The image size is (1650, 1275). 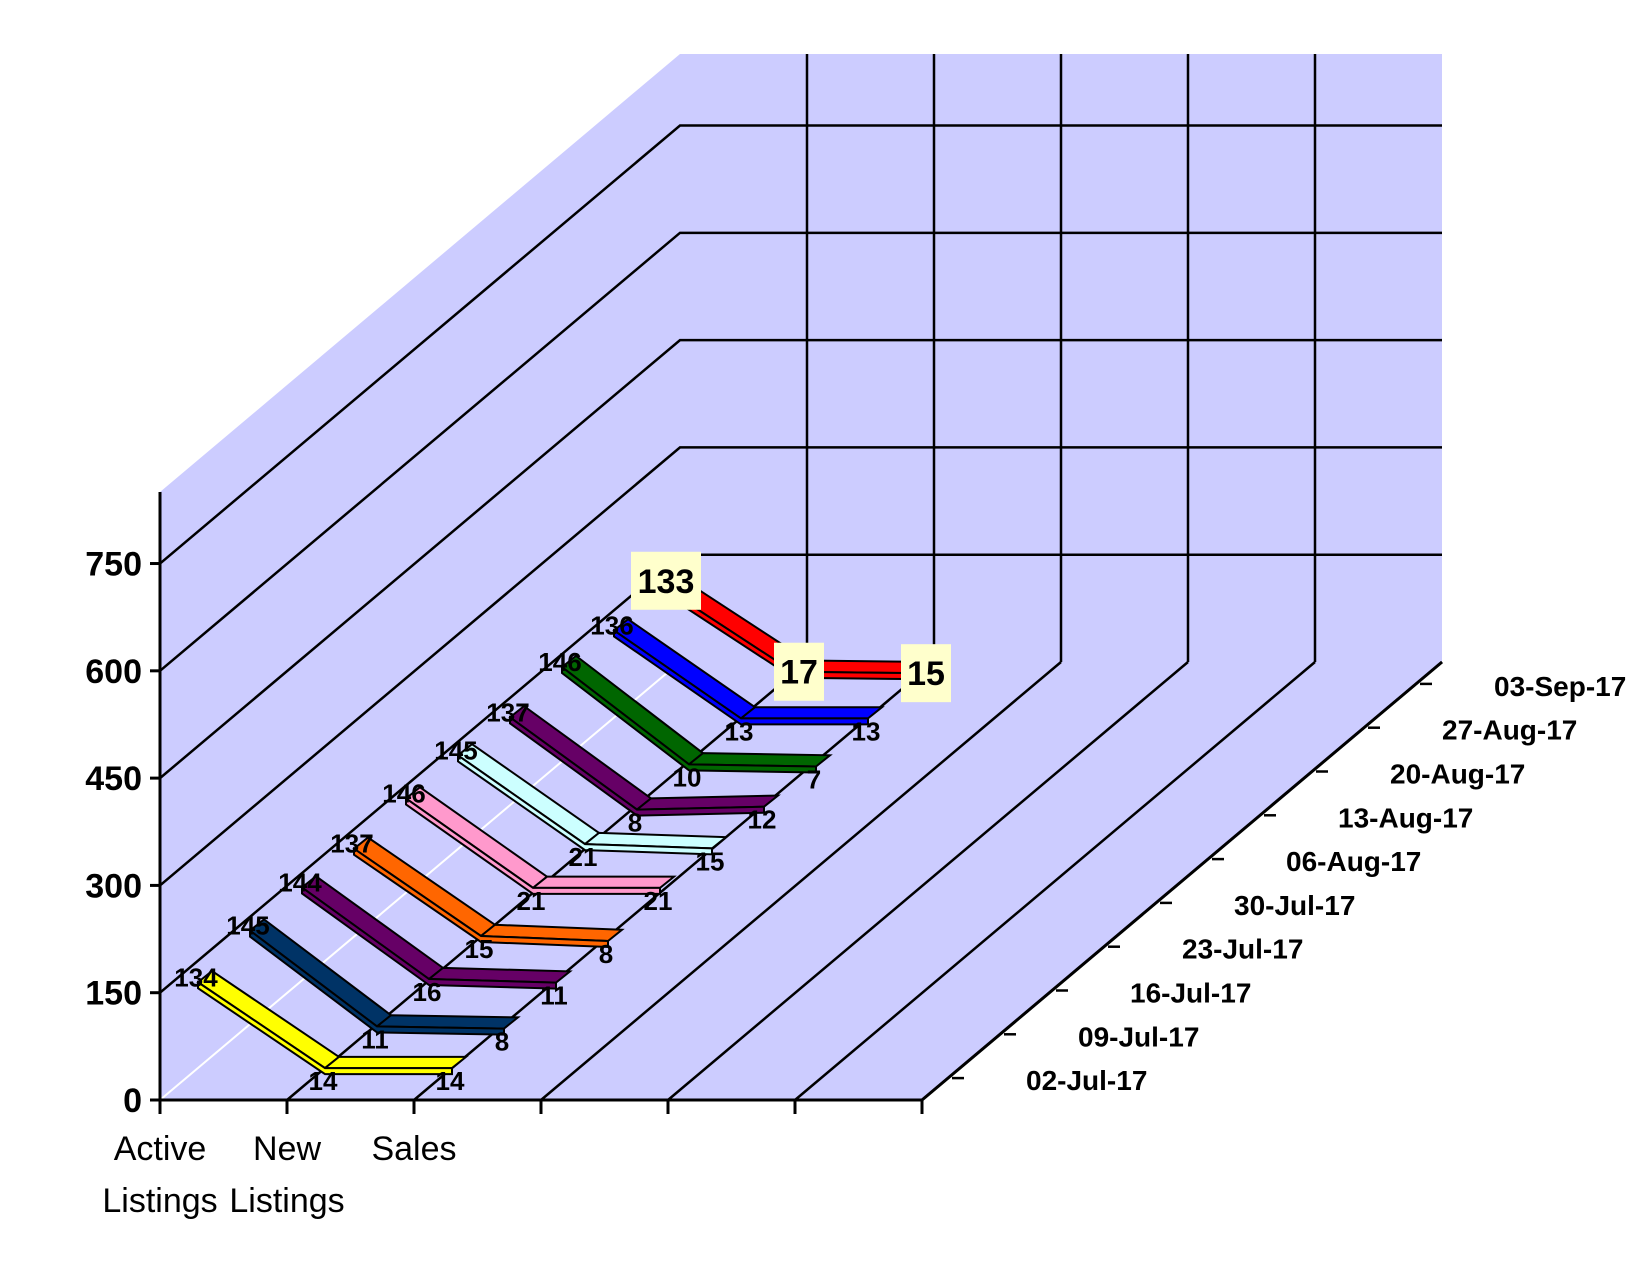 I want to click on depth-tick-label: 06-Aug-17, so click(x=1353, y=861).